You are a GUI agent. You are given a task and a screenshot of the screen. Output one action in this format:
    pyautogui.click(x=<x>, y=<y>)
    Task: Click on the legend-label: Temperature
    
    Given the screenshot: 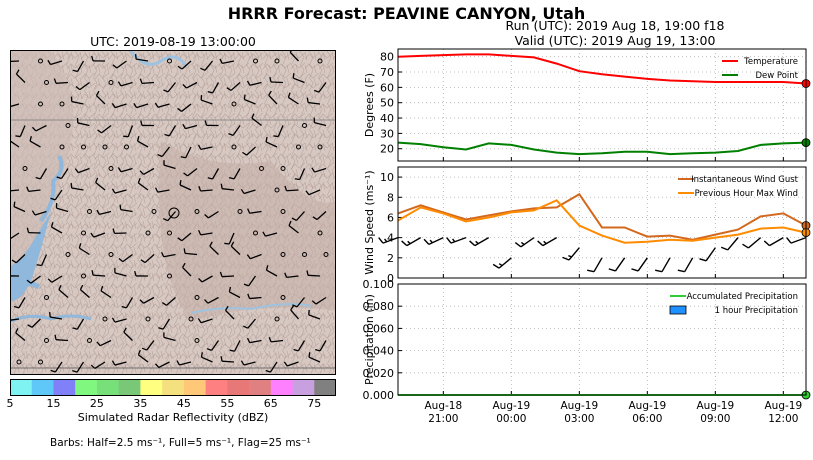 What is the action you would take?
    pyautogui.click(x=770, y=62)
    